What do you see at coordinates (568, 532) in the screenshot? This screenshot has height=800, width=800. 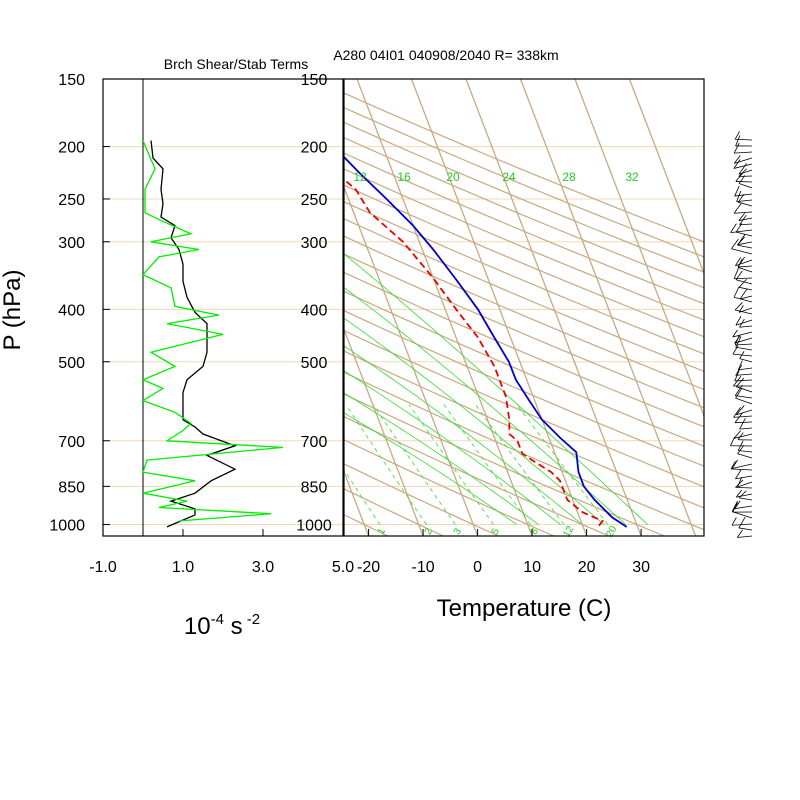 I see `mixing-ratio-label: 12` at bounding box center [568, 532].